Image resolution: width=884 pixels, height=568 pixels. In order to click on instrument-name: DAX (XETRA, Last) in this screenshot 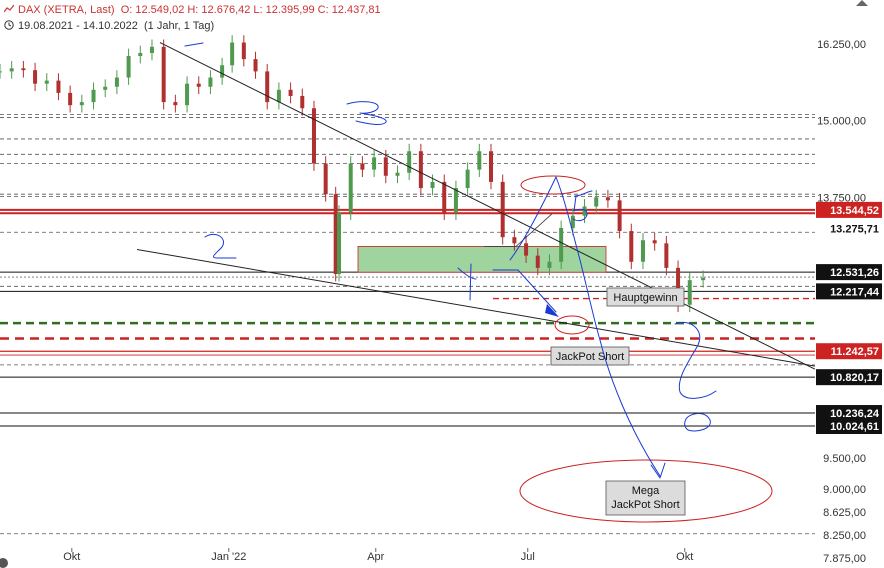, I will do `click(66, 10)`.